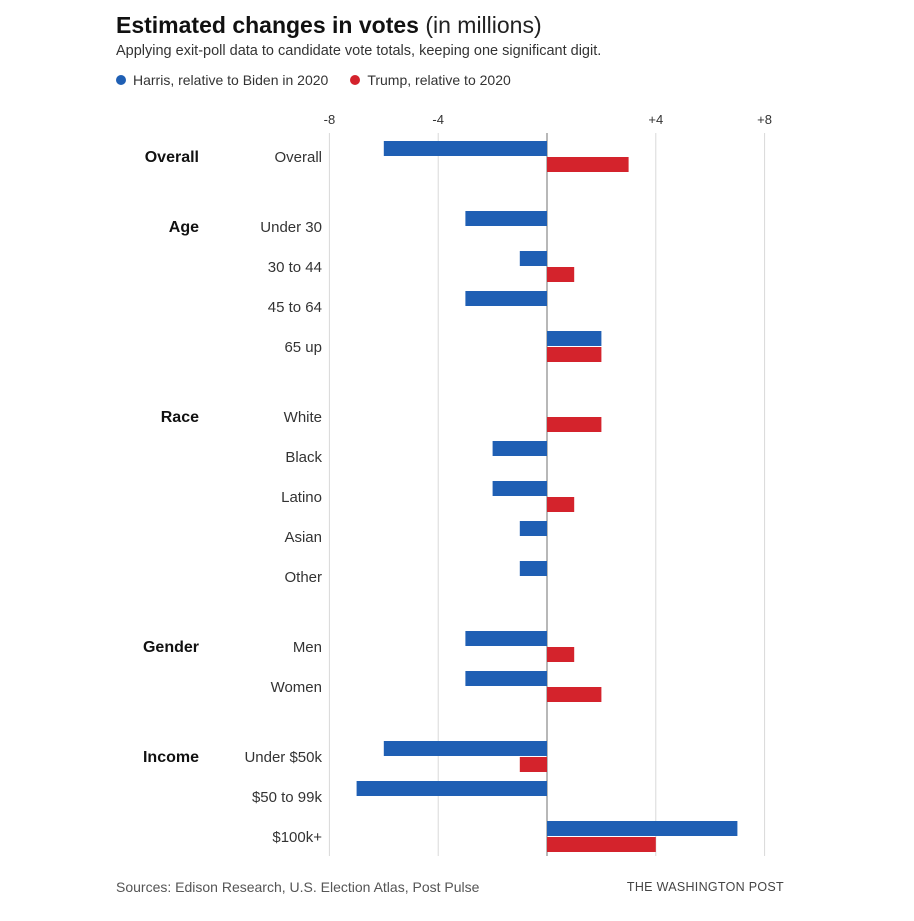 The width and height of the screenshot is (914, 921). What do you see at coordinates (764, 119) in the screenshot?
I see `x-tick-label: +8` at bounding box center [764, 119].